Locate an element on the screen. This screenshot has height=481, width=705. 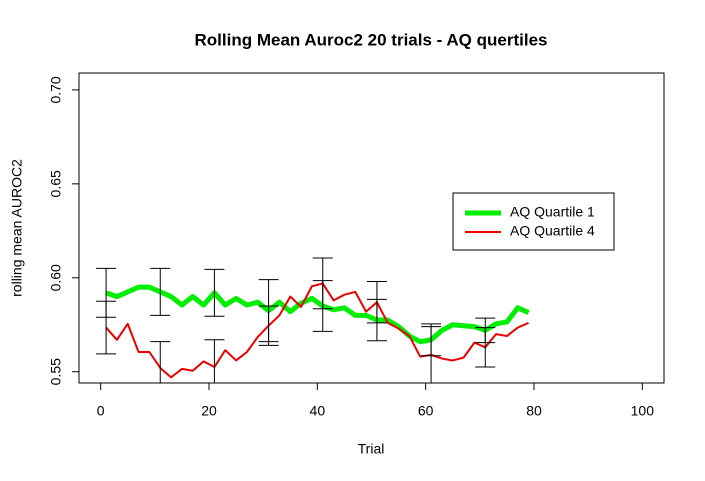
legend-label: AQ Quartile 1 is located at coordinates (552, 212).